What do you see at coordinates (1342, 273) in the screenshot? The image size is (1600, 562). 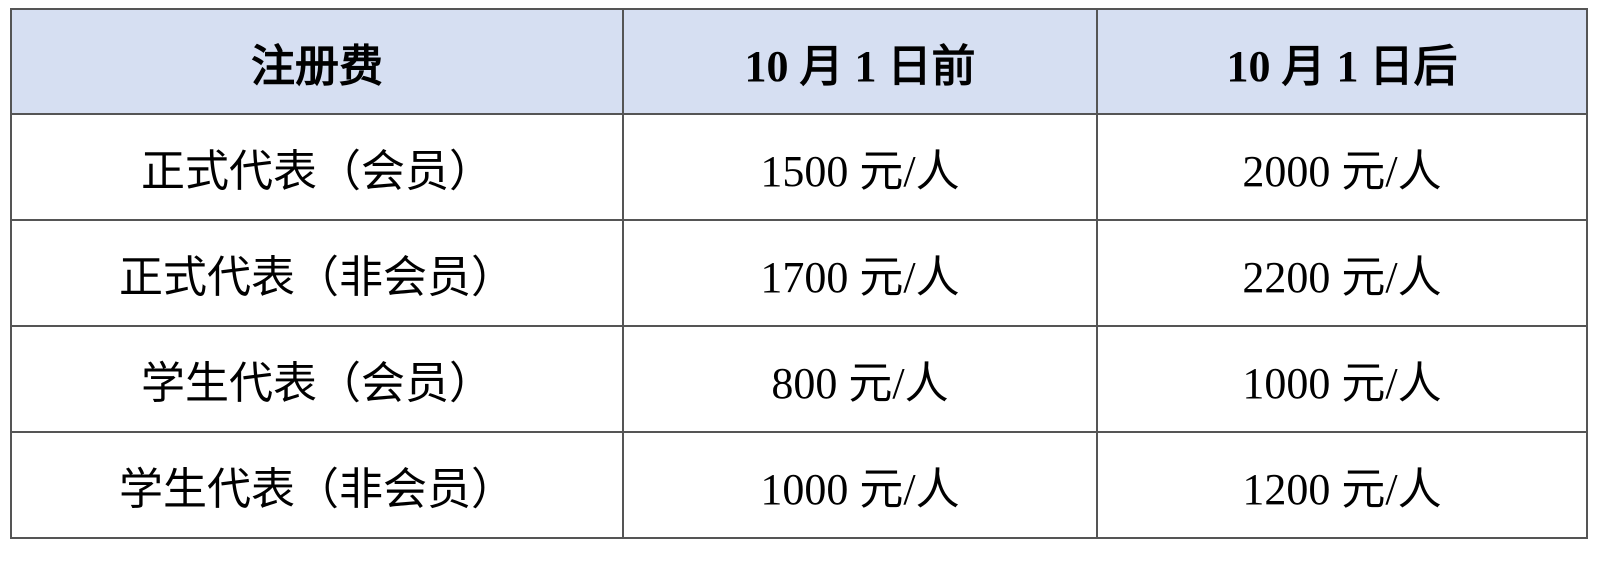 I see `cell: 2200 元/人` at bounding box center [1342, 273].